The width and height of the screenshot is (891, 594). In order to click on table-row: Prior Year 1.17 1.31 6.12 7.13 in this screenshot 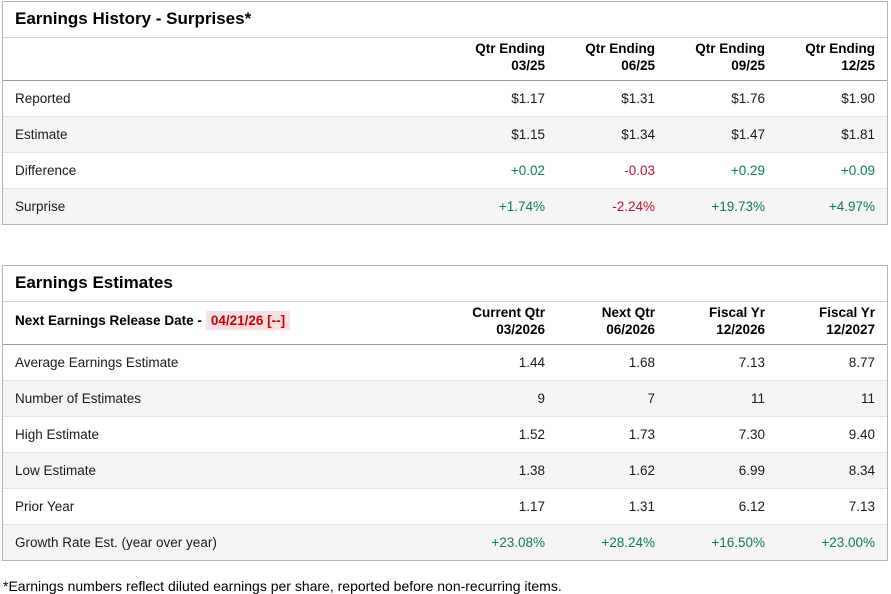, I will do `click(445, 506)`.